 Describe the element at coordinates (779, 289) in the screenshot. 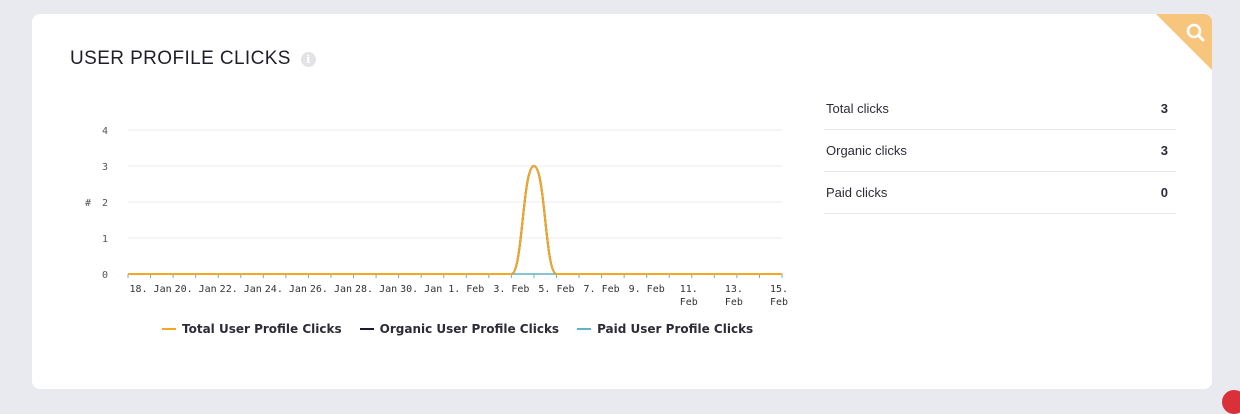

I see `x-tick-label: 15.` at that location.